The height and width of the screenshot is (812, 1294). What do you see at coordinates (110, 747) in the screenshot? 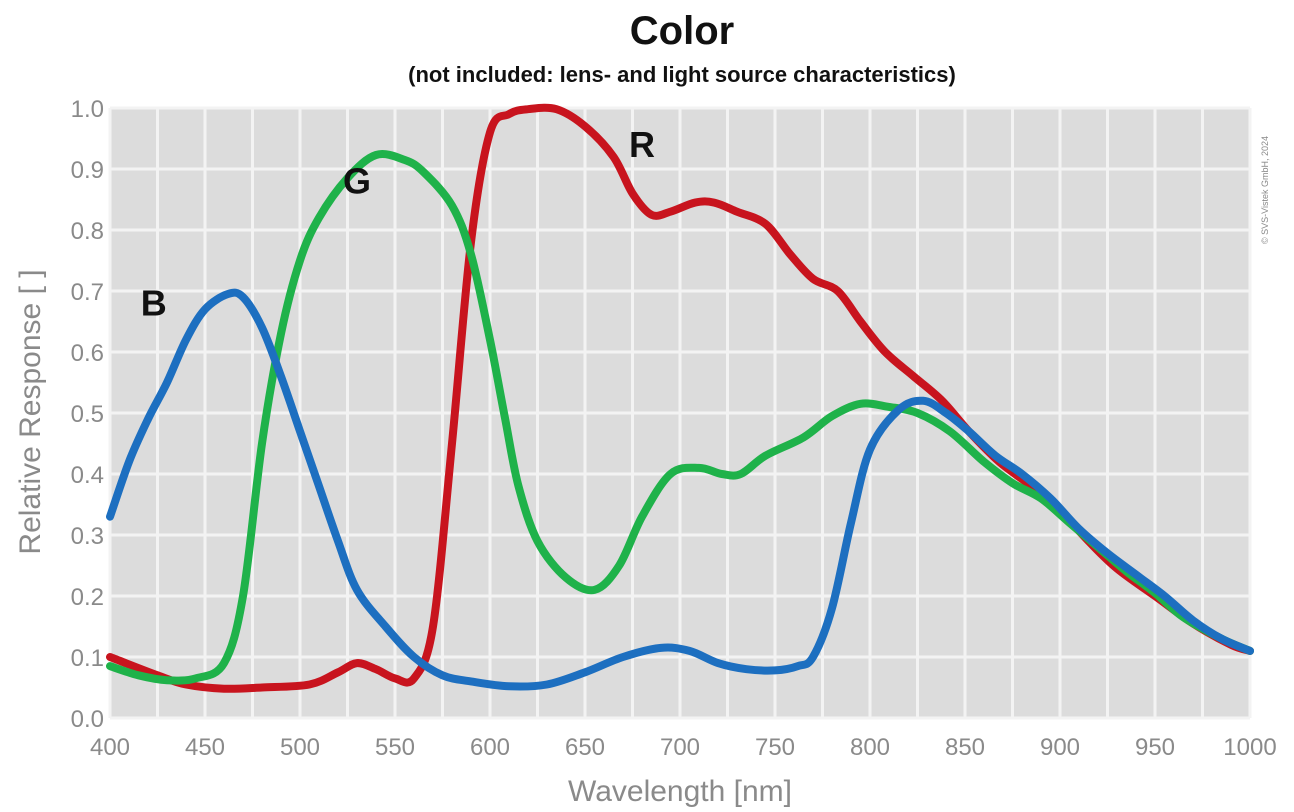
I see `x-tick-label: 400` at bounding box center [110, 747].